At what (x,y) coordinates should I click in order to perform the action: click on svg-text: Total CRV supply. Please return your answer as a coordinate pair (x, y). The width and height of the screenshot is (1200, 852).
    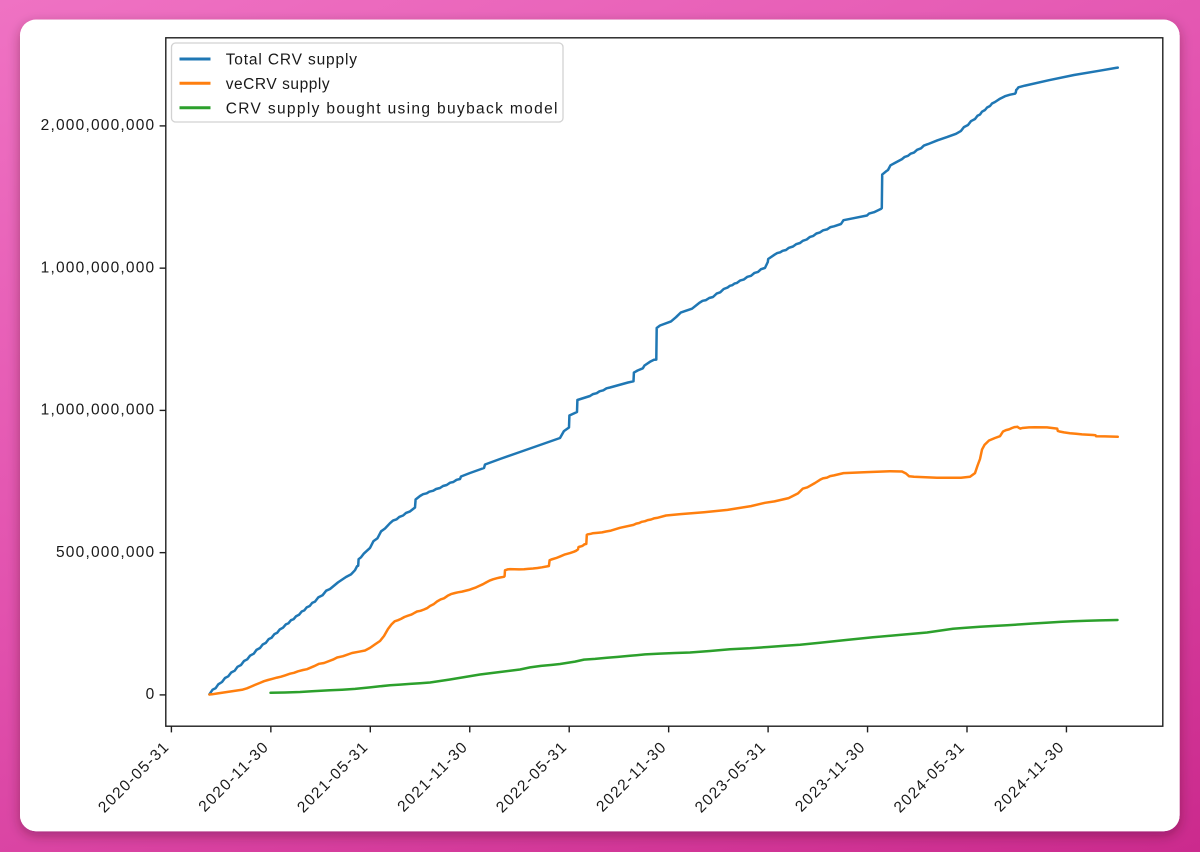
    Looking at the image, I should click on (292, 60).